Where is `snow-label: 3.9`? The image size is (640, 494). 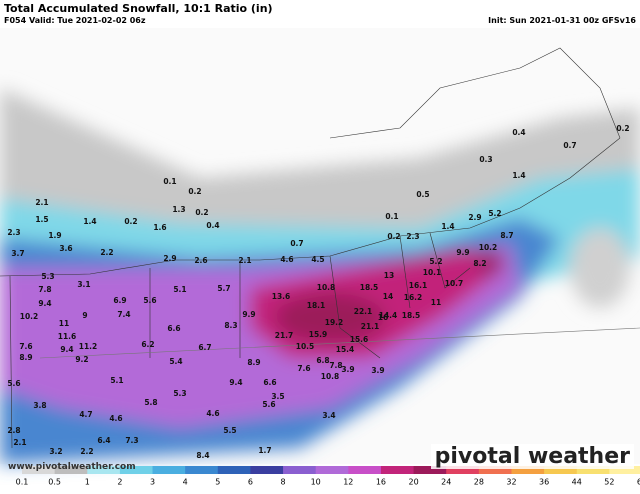
snow-label: 3.9 is located at coordinates (347, 369).